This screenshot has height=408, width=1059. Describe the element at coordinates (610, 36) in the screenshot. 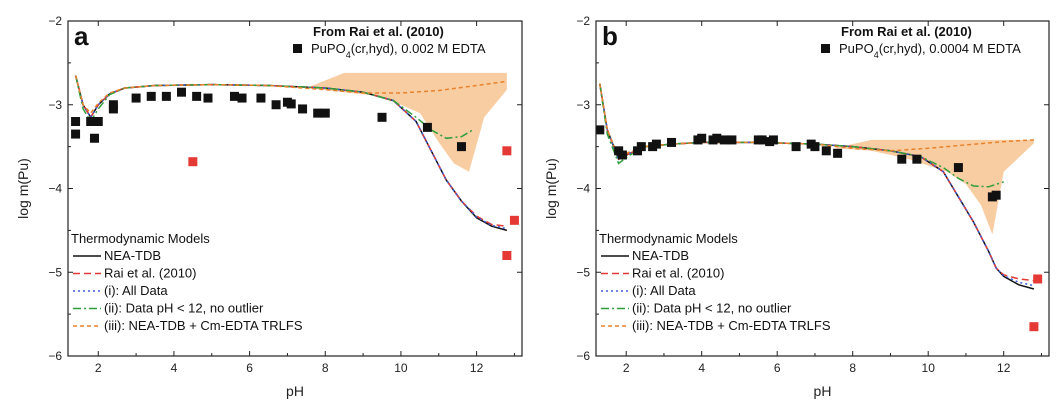

I see `panel-letter: b` at that location.